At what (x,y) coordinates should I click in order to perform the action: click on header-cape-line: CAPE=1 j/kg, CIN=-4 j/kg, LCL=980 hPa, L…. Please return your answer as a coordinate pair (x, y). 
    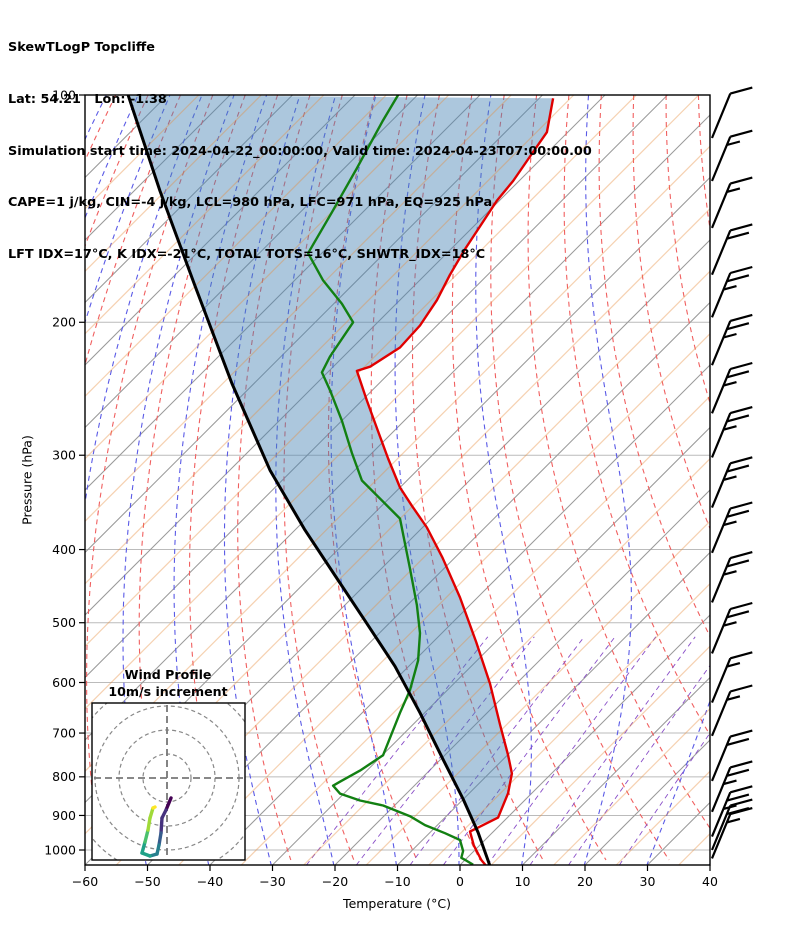
    Looking at the image, I should click on (250, 203).